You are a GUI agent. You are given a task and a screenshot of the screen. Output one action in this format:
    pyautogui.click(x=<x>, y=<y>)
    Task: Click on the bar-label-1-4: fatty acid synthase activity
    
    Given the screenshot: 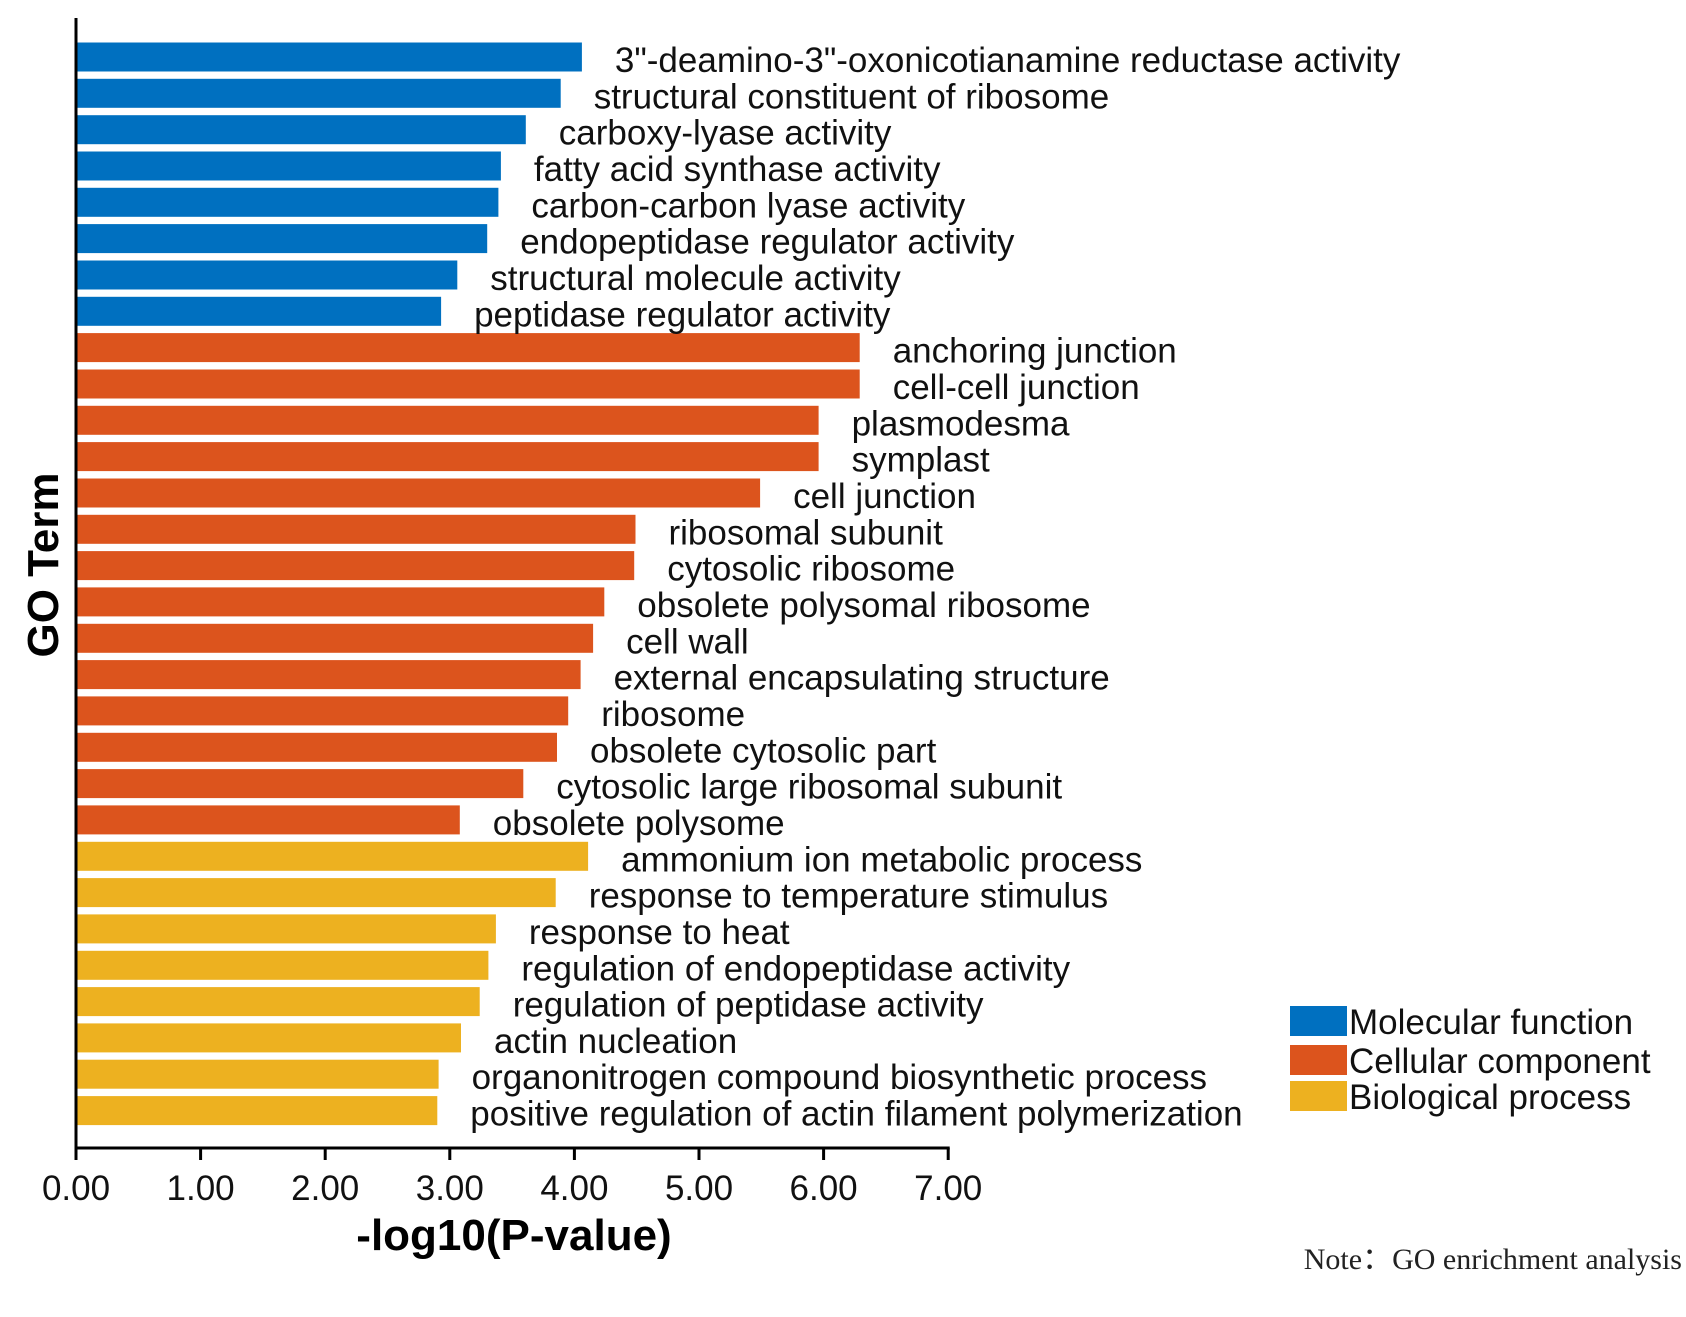 What is the action you would take?
    pyautogui.click(x=737, y=169)
    